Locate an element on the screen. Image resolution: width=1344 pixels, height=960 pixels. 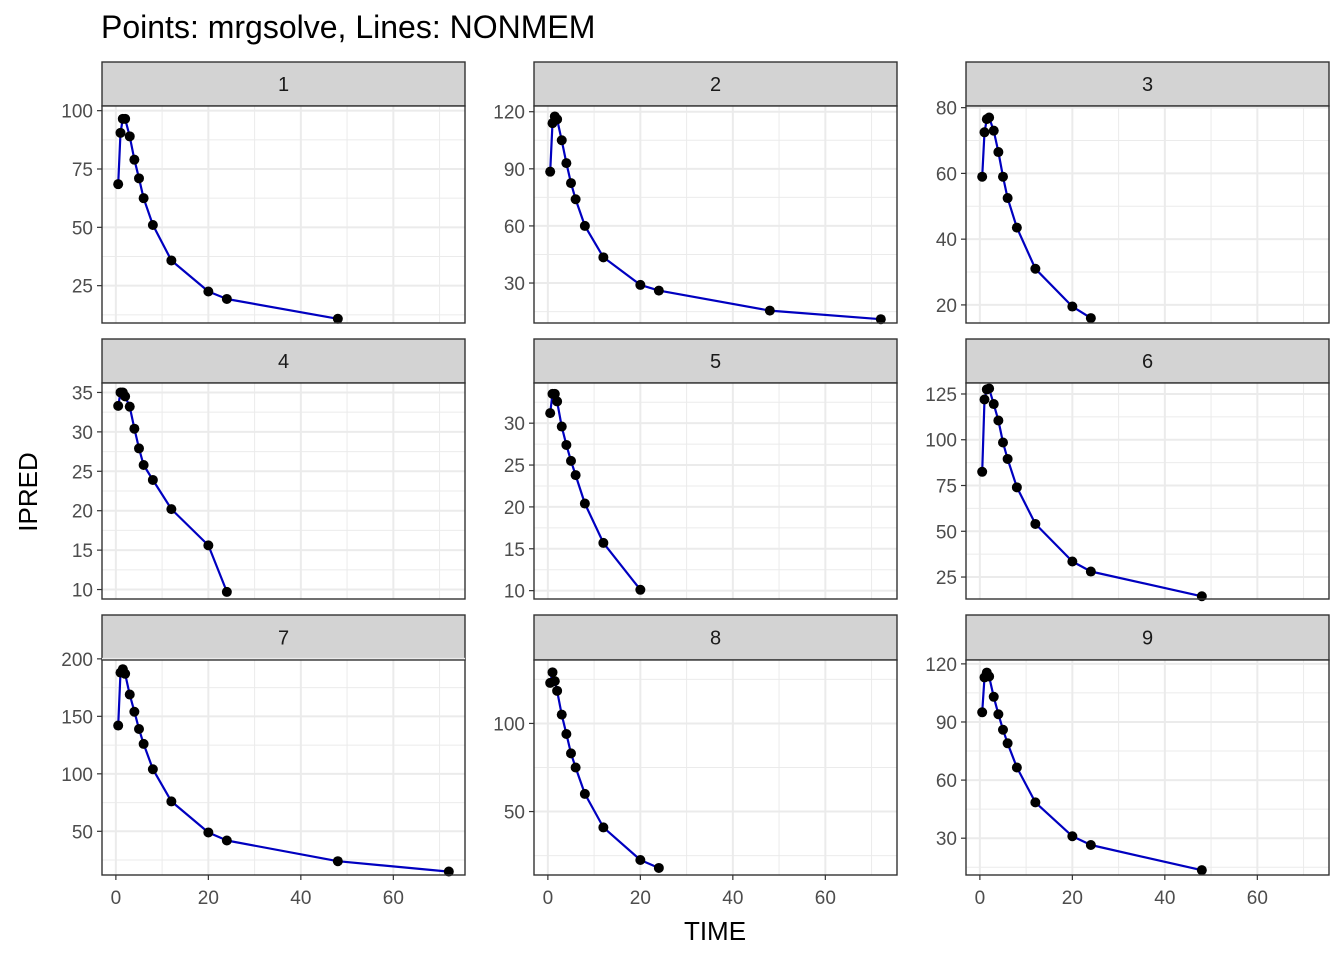
panel-9: 9 30 60 90 120 0 20 40 60 is located at coordinates (1127, 761).